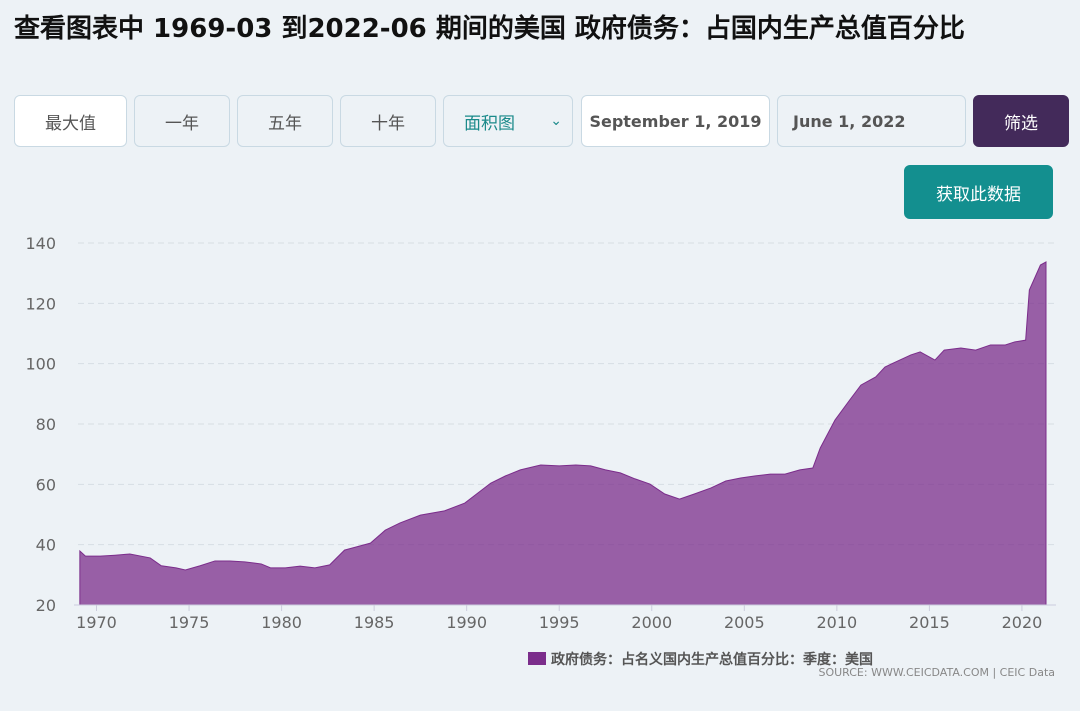 This screenshot has height=711, width=1080. I want to click on select-value: 面积图, so click(489, 123).